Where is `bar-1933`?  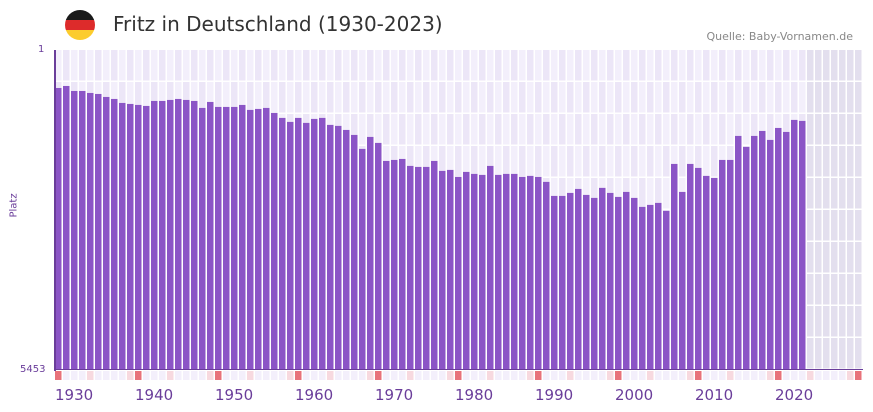 bar-1933 is located at coordinates (82, 230).